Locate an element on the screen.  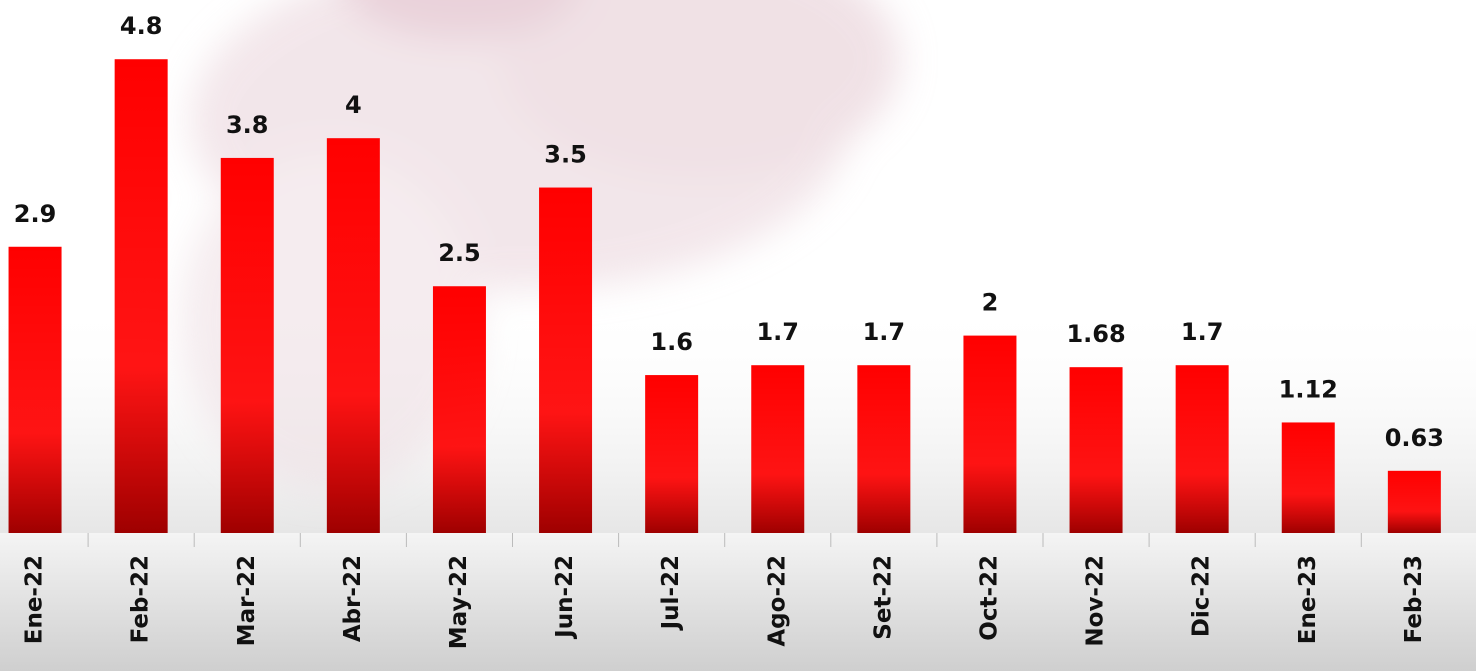
x-tick-label: Abr-22 is located at coordinates (353, 598).